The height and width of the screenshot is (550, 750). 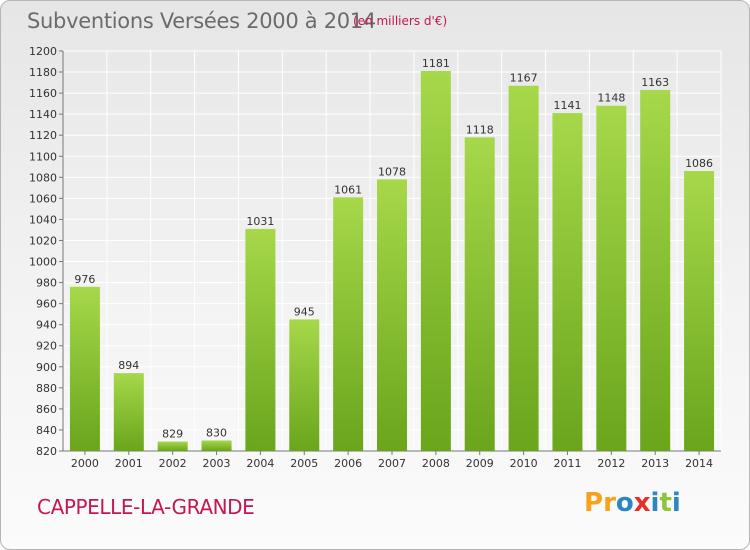 What do you see at coordinates (524, 78) in the screenshot?
I see `data-label: 1167` at bounding box center [524, 78].